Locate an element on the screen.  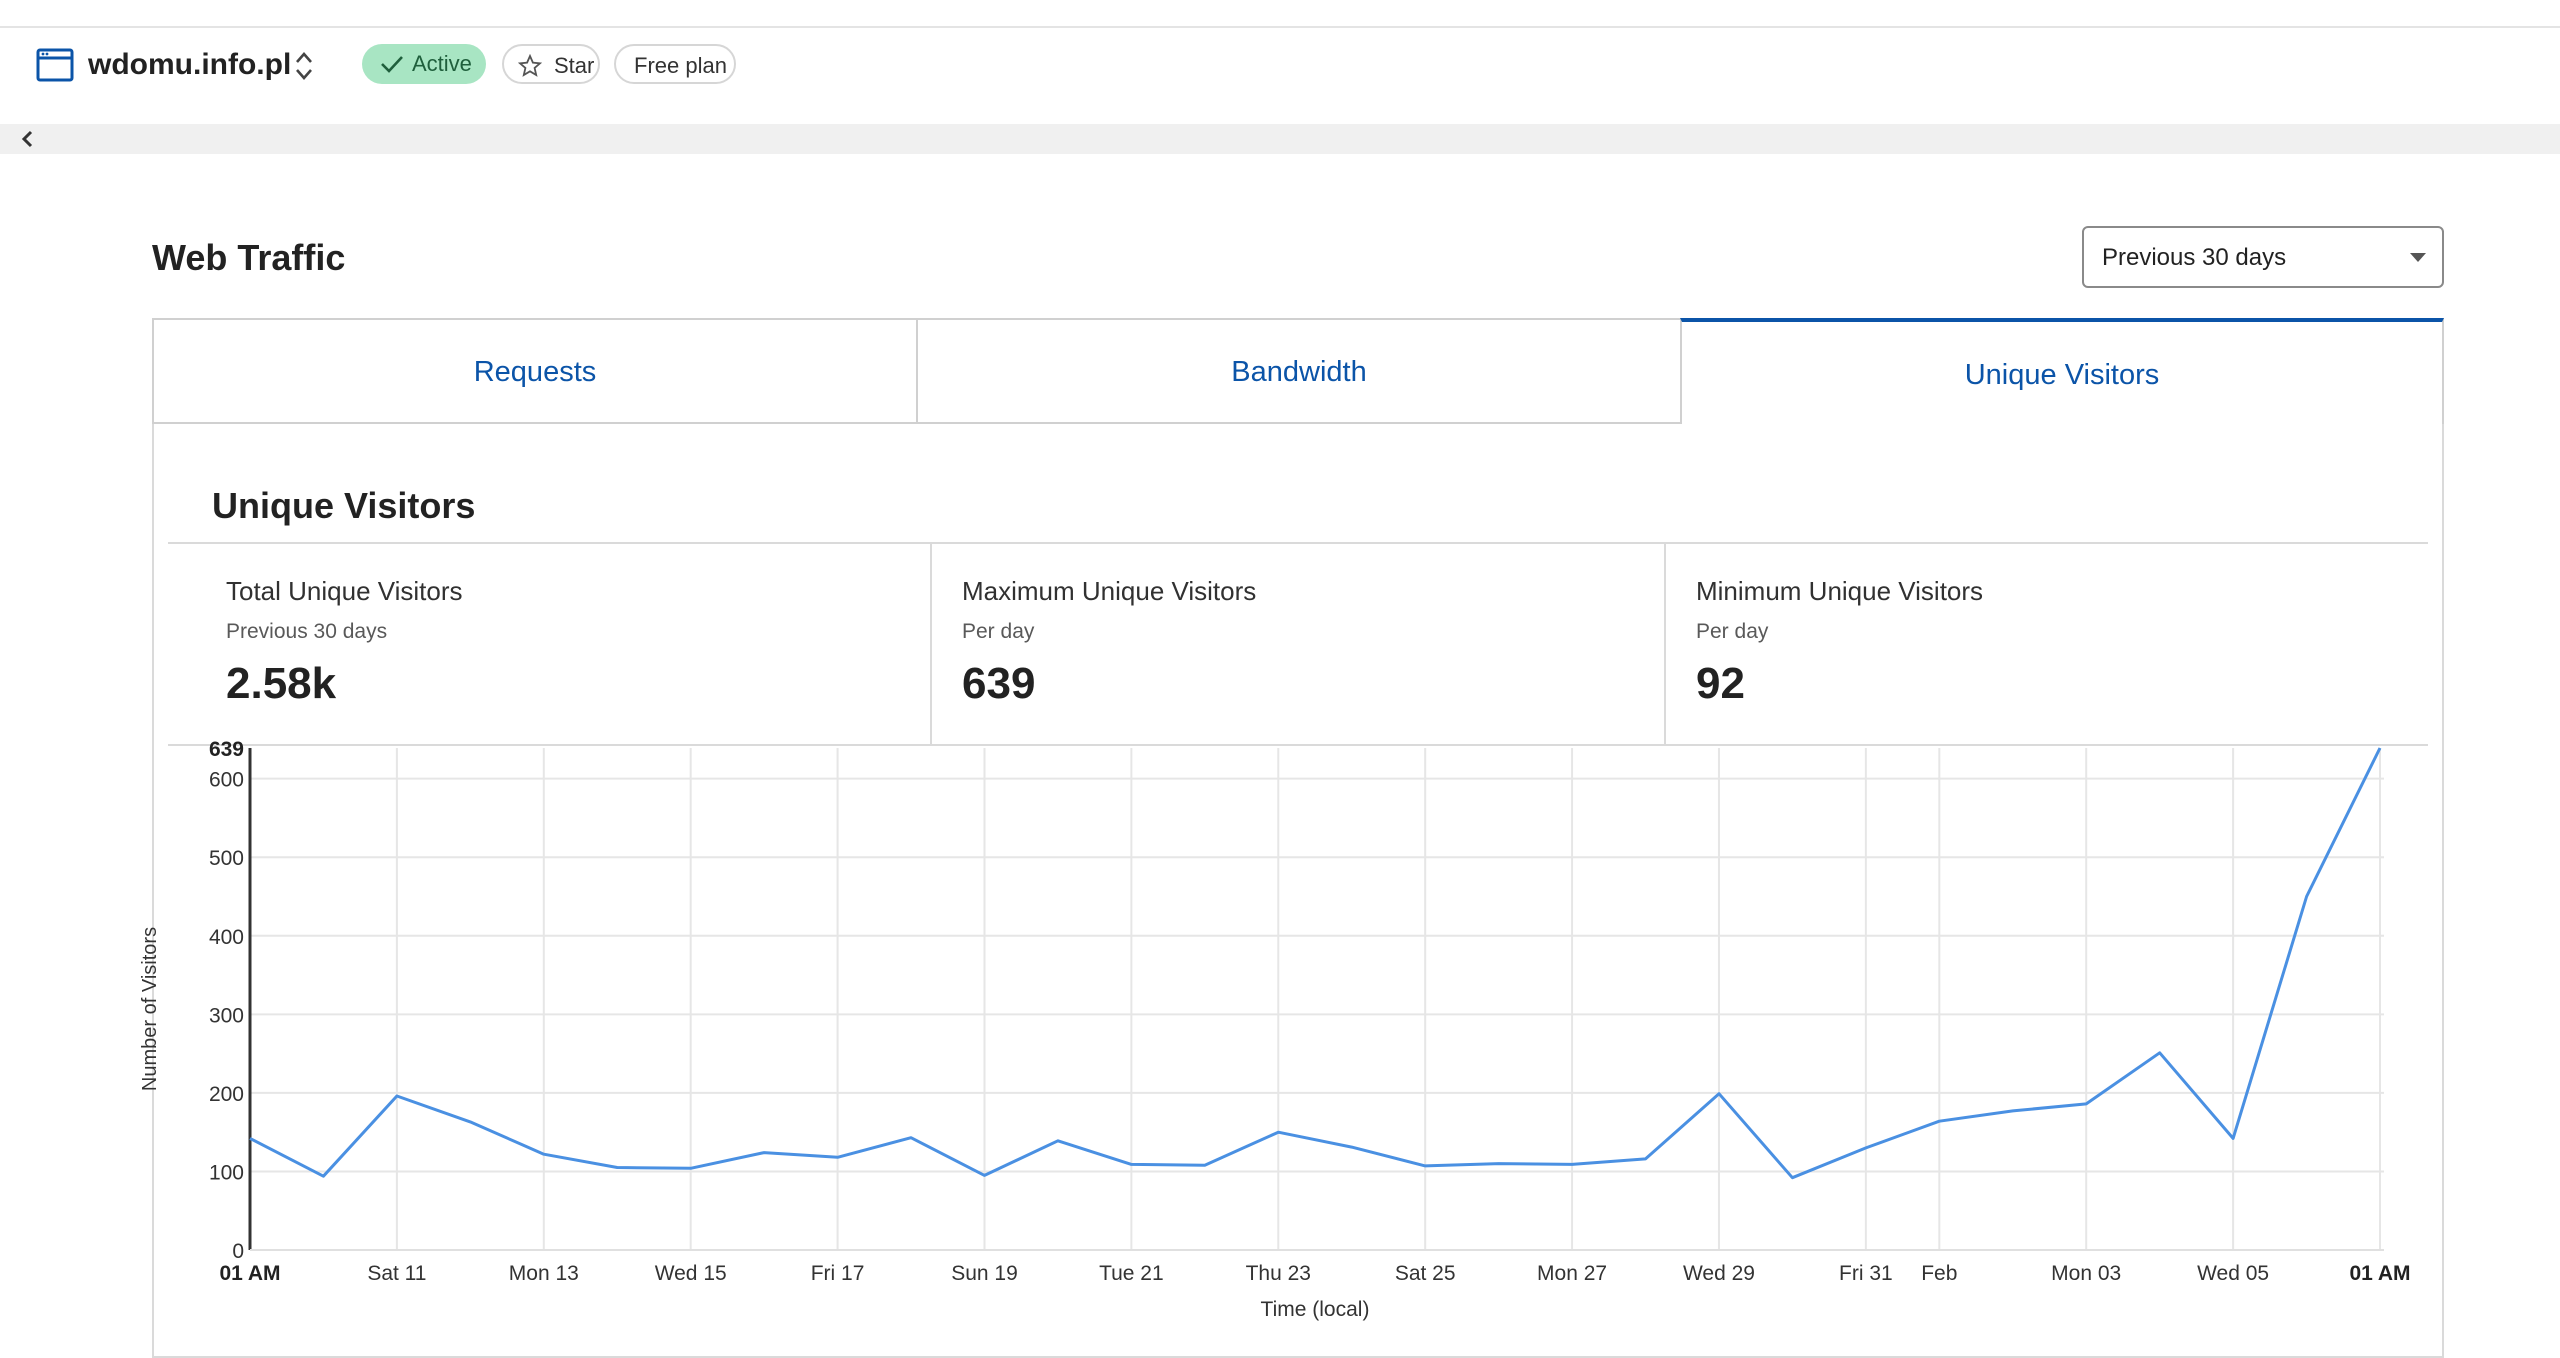
stat-minimum: Minimum Unique Visitors Per day 92 is located at coordinates (2047, 644).